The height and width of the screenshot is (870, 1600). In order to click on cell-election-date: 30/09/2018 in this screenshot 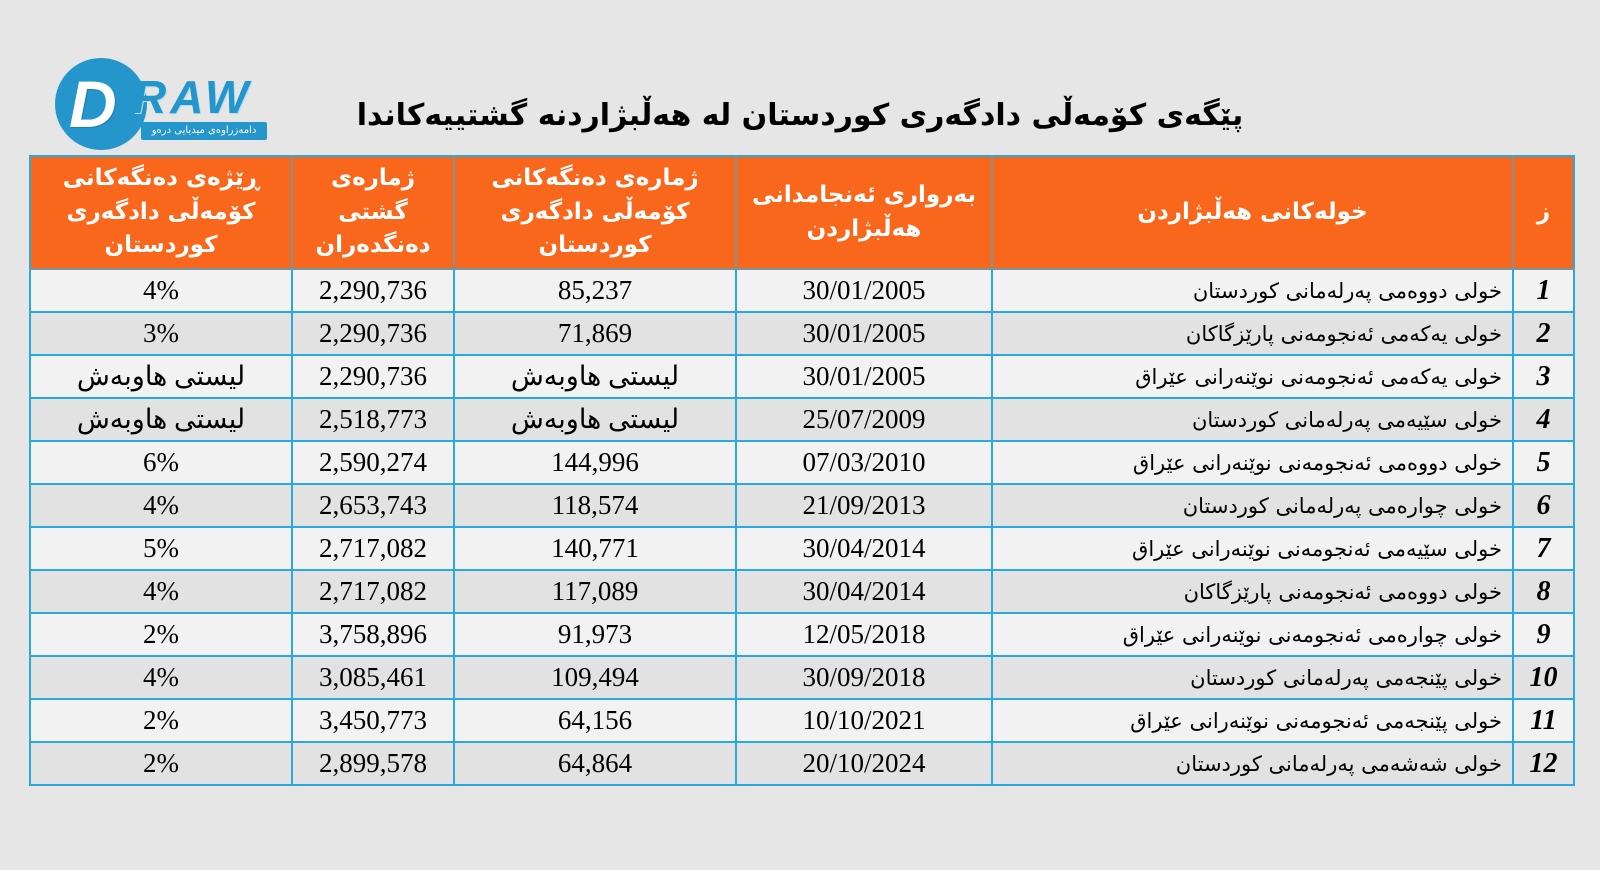, I will do `click(864, 677)`.